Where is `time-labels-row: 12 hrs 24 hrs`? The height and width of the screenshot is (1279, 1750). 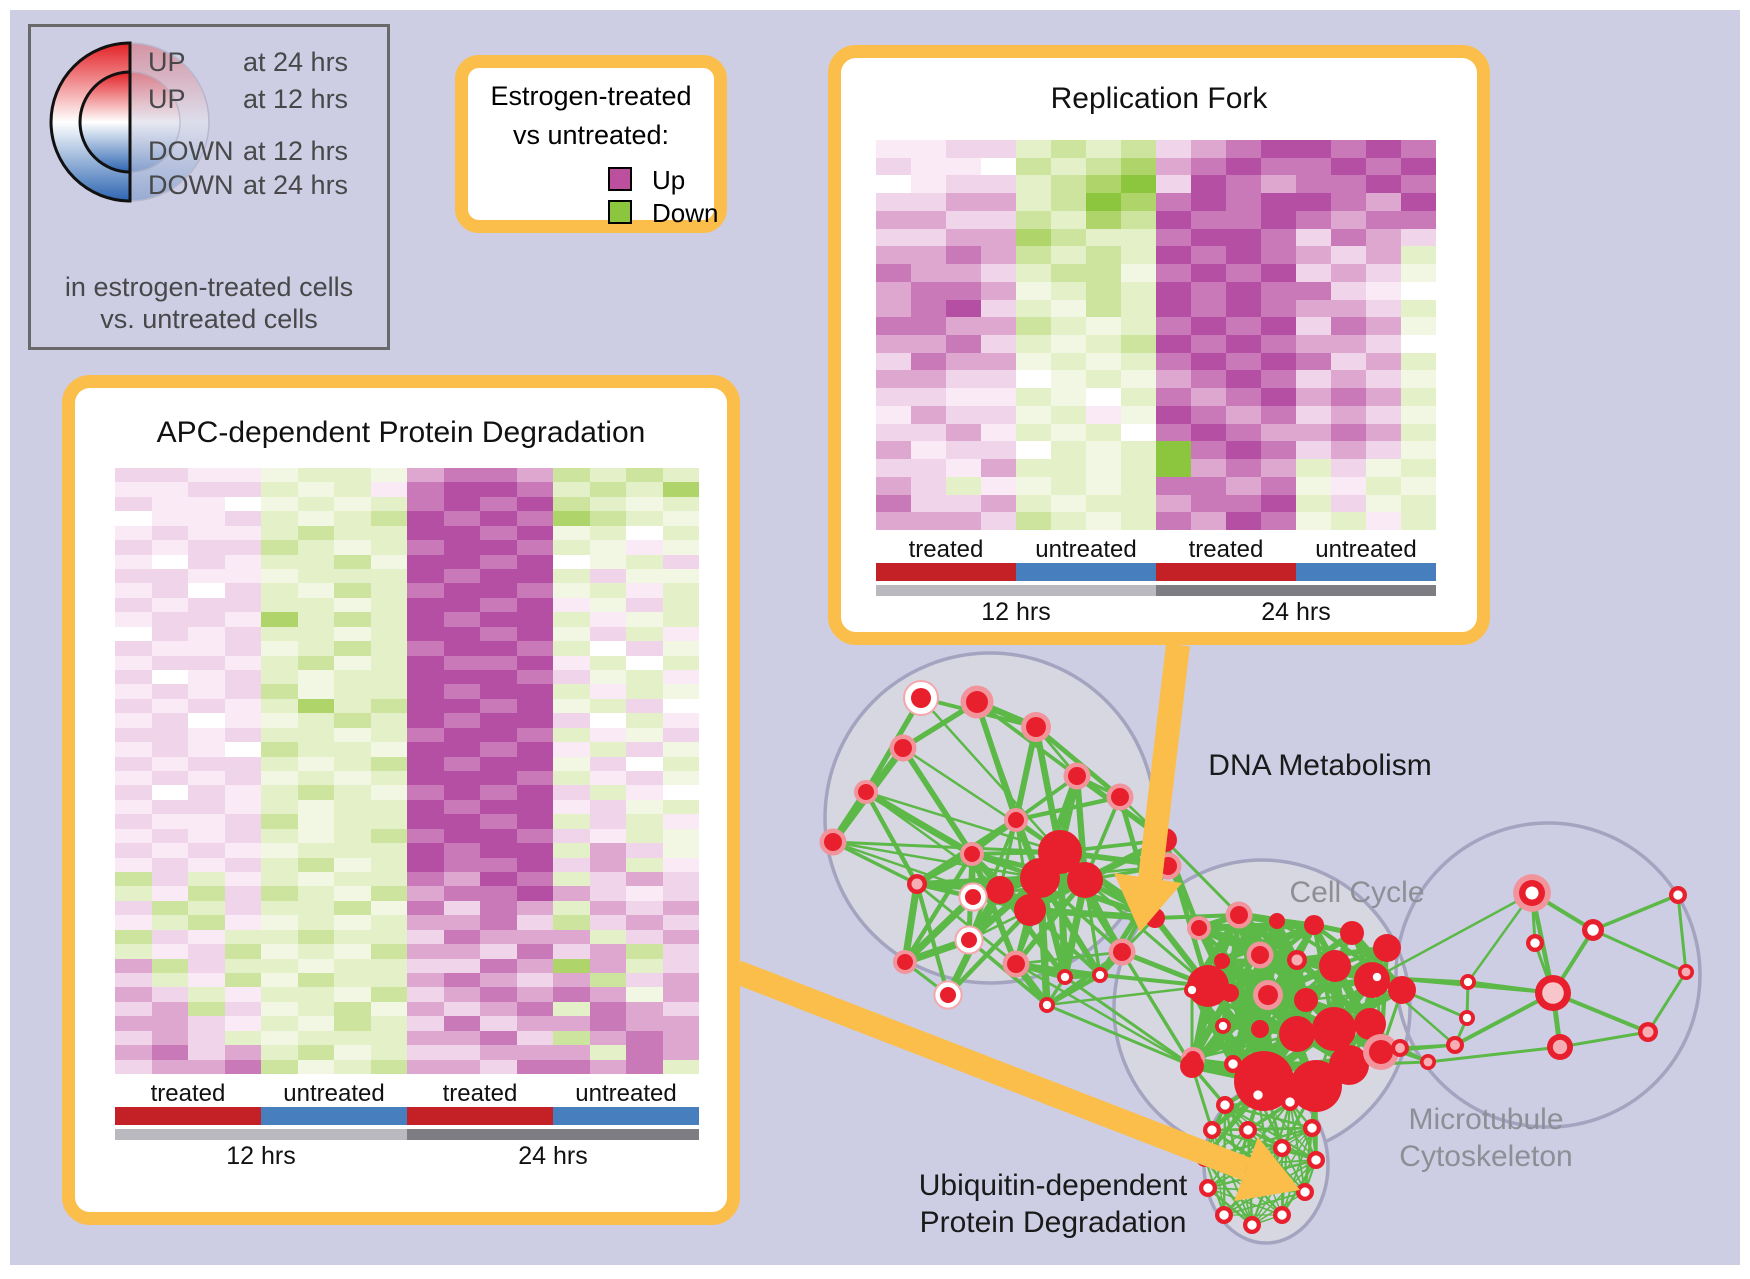
time-labels-row: 12 hrs 24 hrs is located at coordinates (407, 1156).